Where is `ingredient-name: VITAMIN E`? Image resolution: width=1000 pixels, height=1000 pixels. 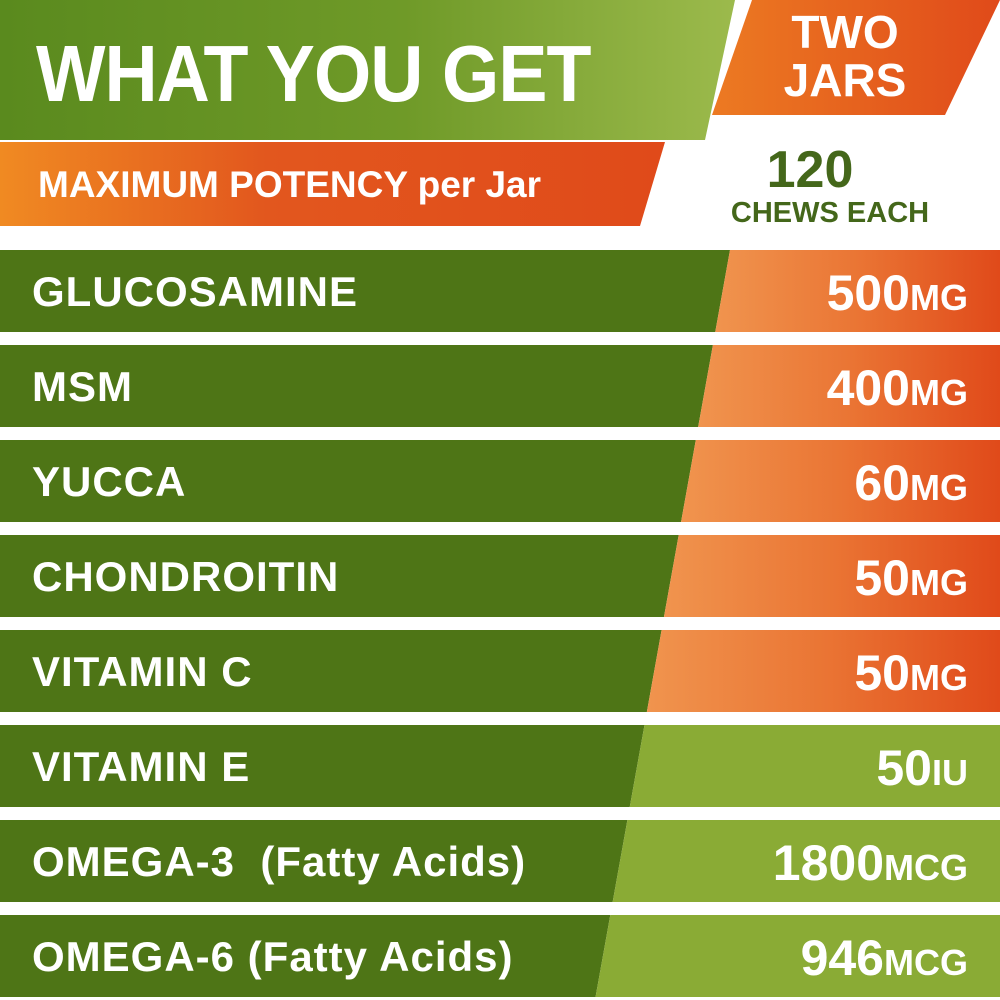
ingredient-name: VITAMIN E is located at coordinates (141, 766).